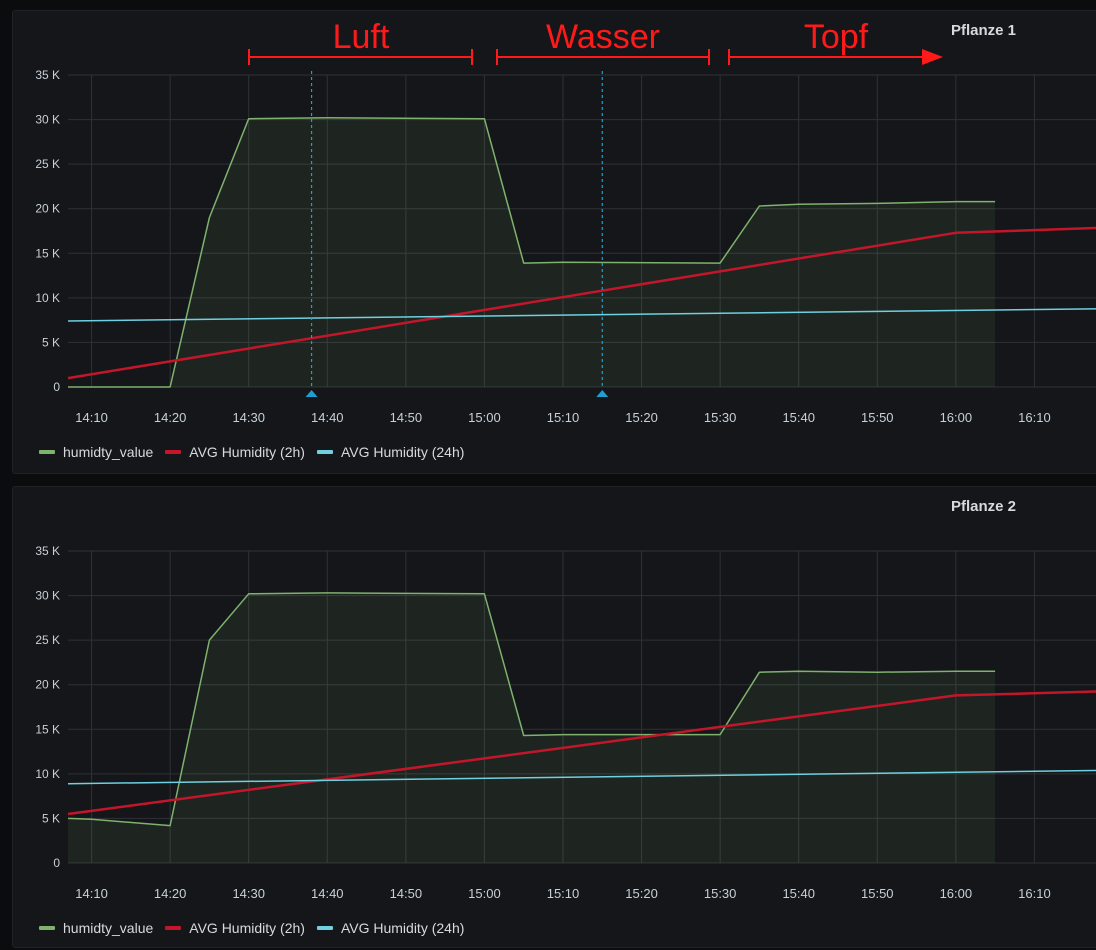 This screenshot has height=950, width=1096. I want to click on panel-title: Pflanze 1, so click(984, 30).